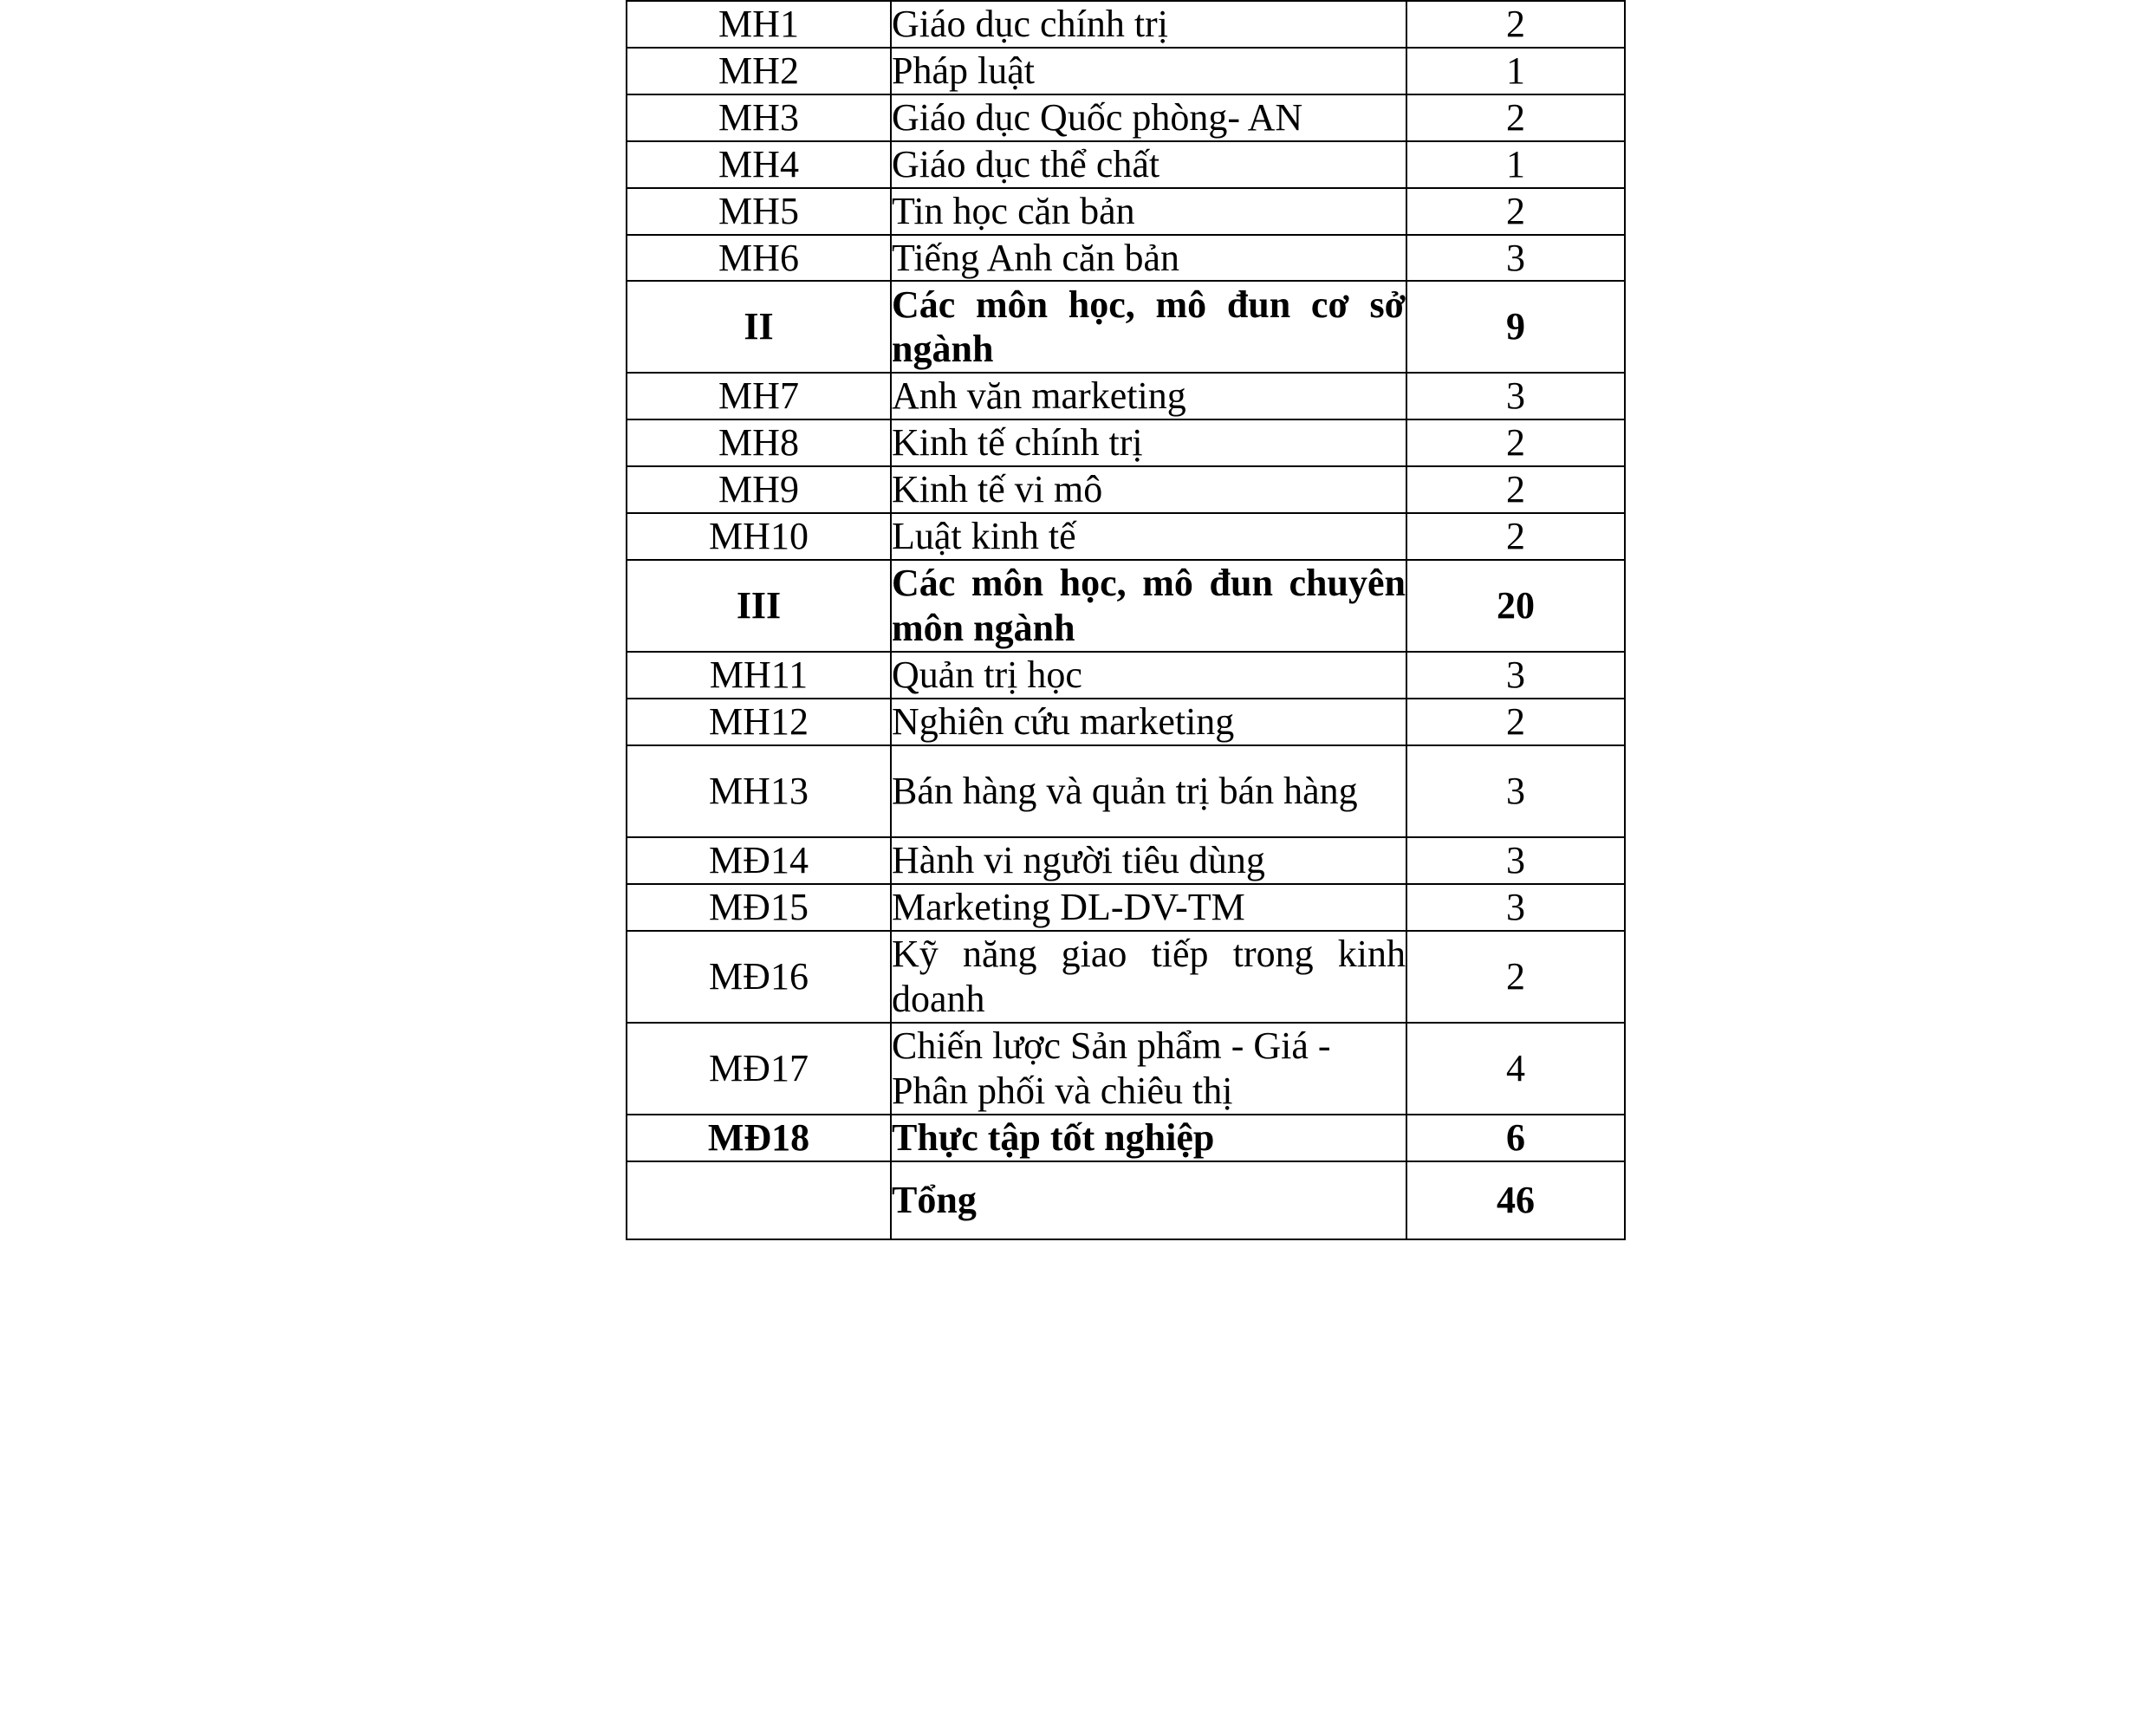 The width and height of the screenshot is (2150, 1736). I want to click on cell-subject-code: MĐ14, so click(759, 860).